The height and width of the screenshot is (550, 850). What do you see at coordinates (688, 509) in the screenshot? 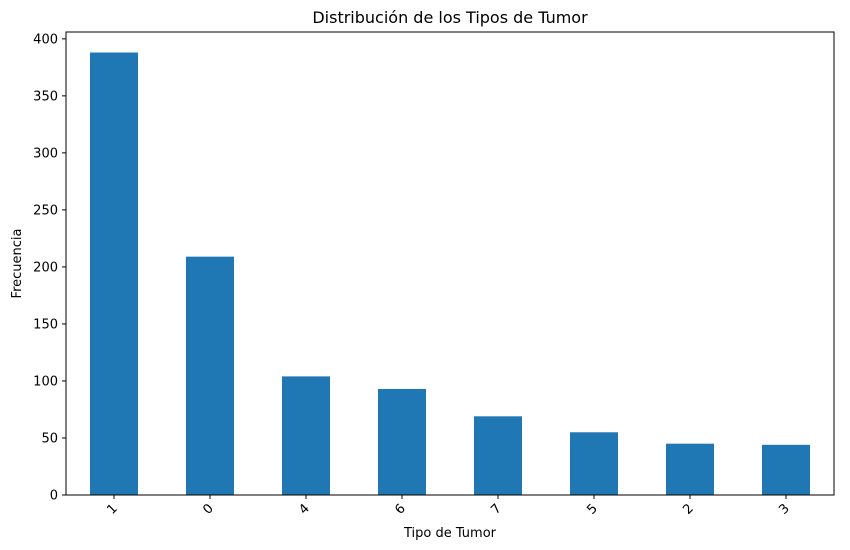
I see `x-tick-label: 2` at bounding box center [688, 509].